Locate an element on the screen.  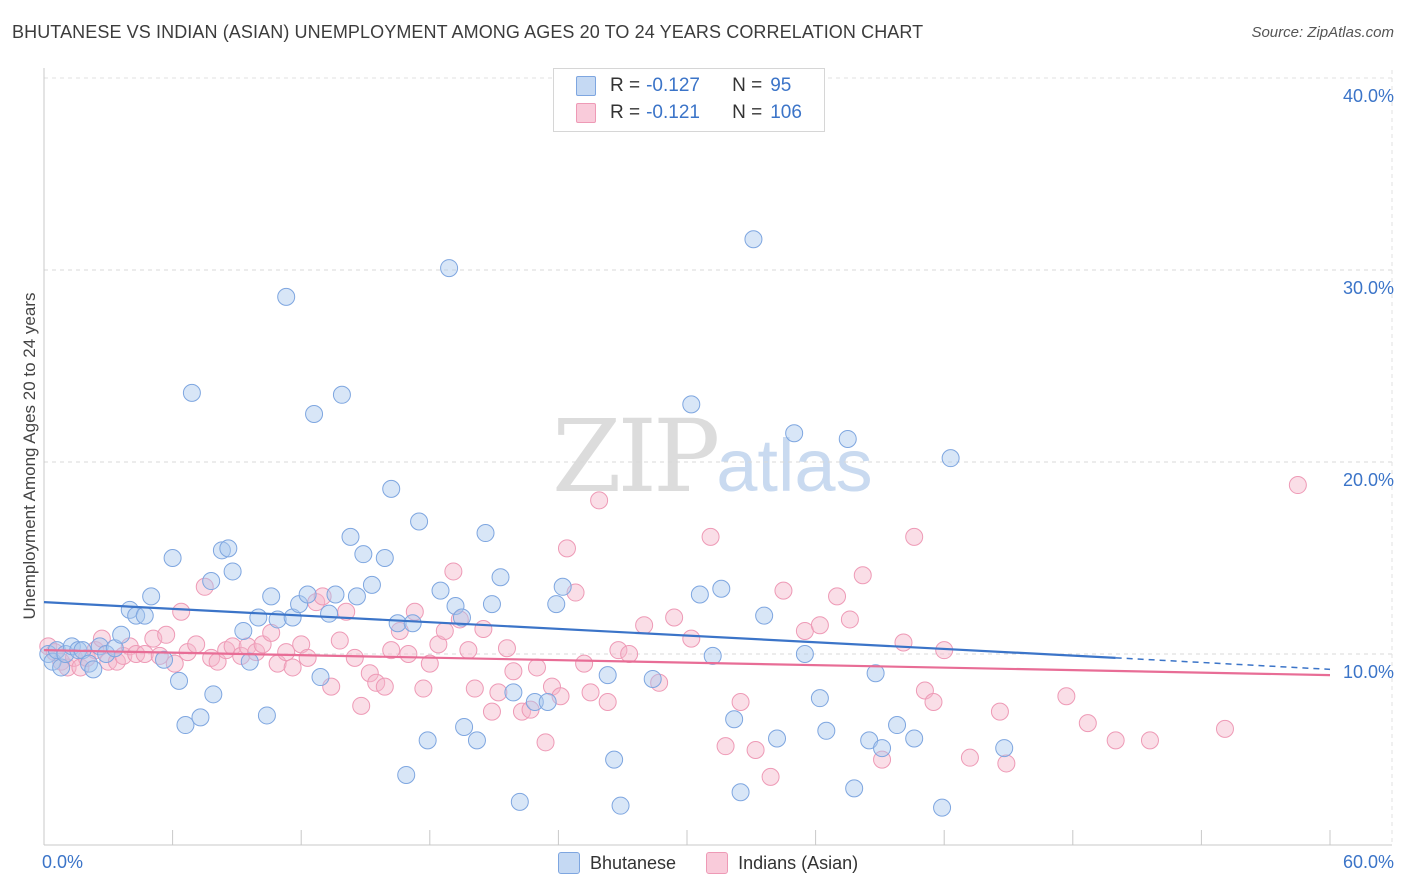
legend-row-bhutanese: R = -0.127 N = 95 is located at coordinates (683, 86).